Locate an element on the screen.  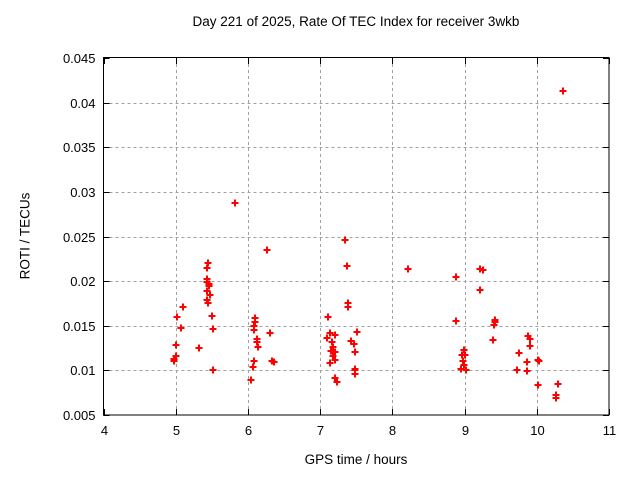
y-tick-label: 0.03 is located at coordinates (82, 192).